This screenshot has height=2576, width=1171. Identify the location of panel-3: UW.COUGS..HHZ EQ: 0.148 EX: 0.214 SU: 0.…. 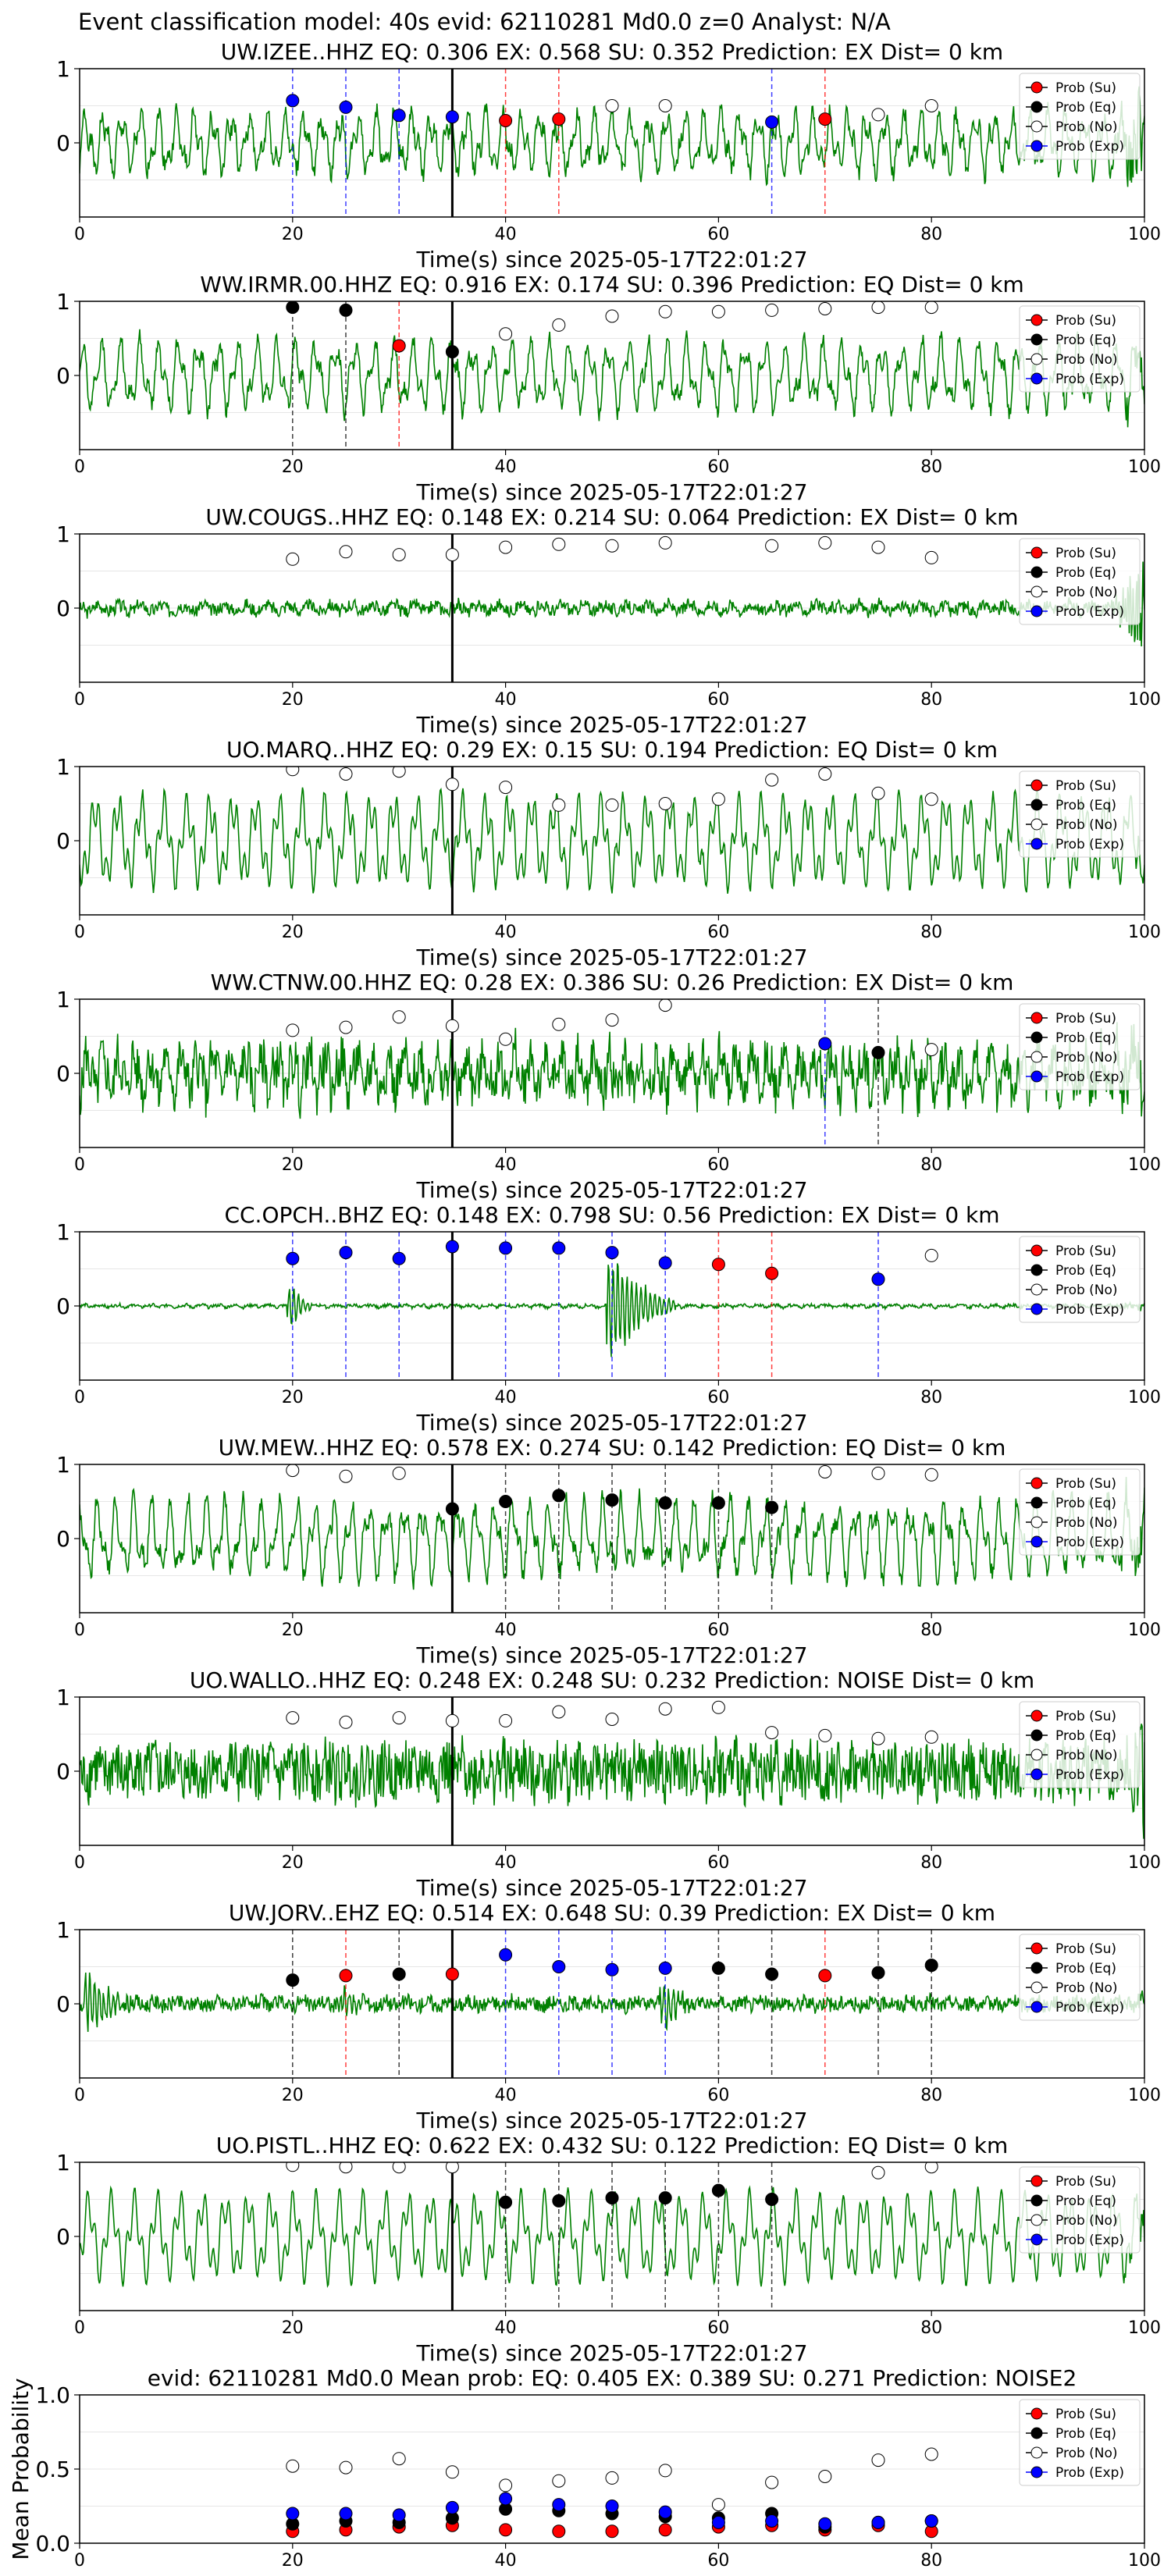
(608, 621).